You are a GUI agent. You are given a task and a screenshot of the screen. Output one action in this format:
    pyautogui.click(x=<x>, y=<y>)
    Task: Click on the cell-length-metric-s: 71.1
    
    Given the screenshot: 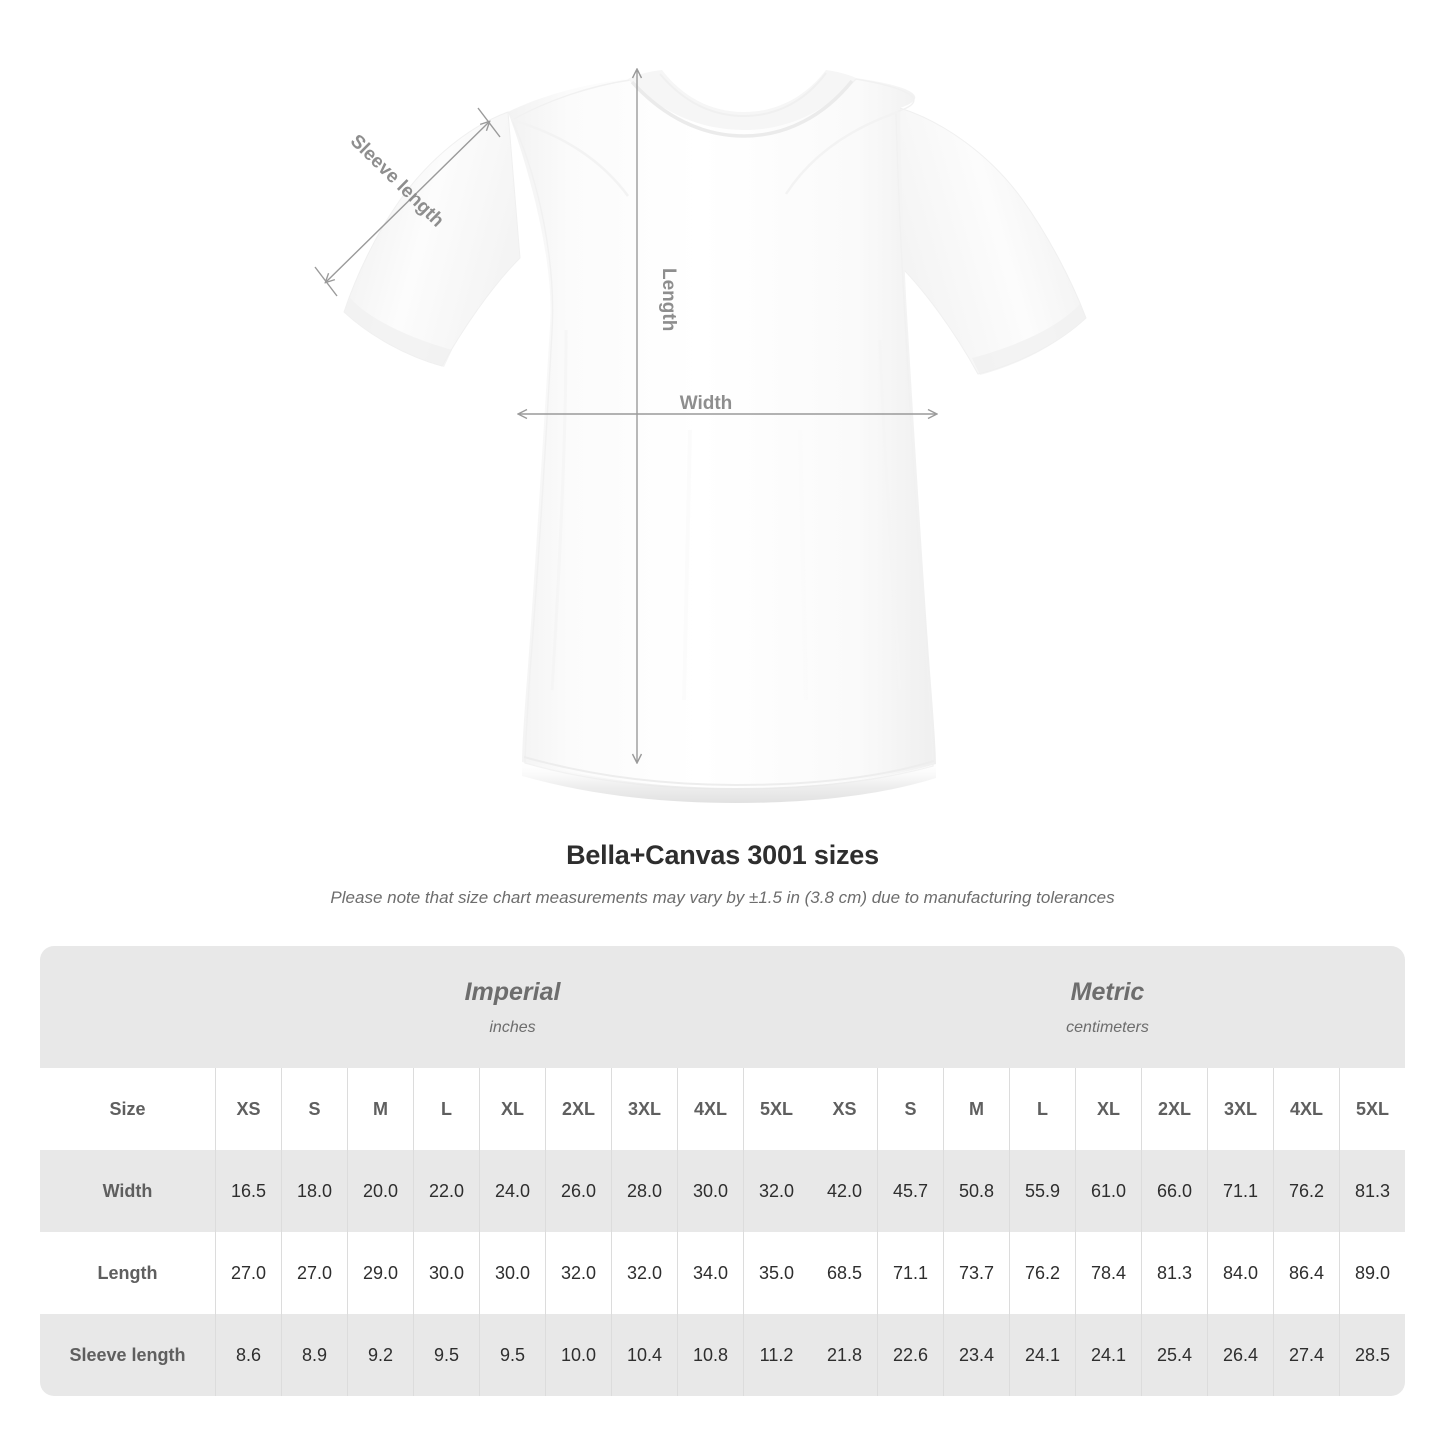 What is the action you would take?
    pyautogui.click(x=910, y=1273)
    